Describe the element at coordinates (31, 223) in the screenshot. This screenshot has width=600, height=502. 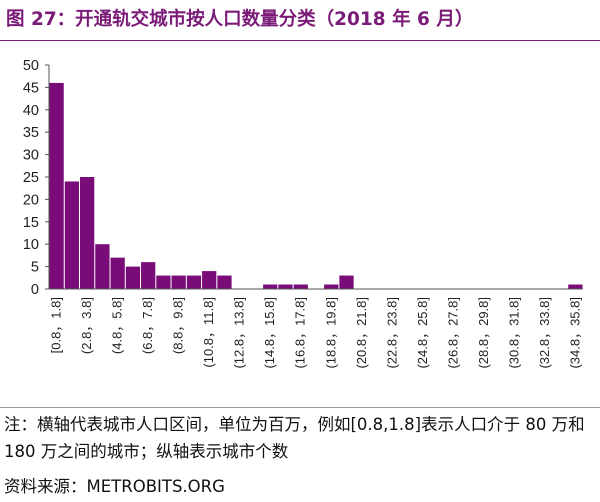
I see `y-tick-label: 15` at that location.